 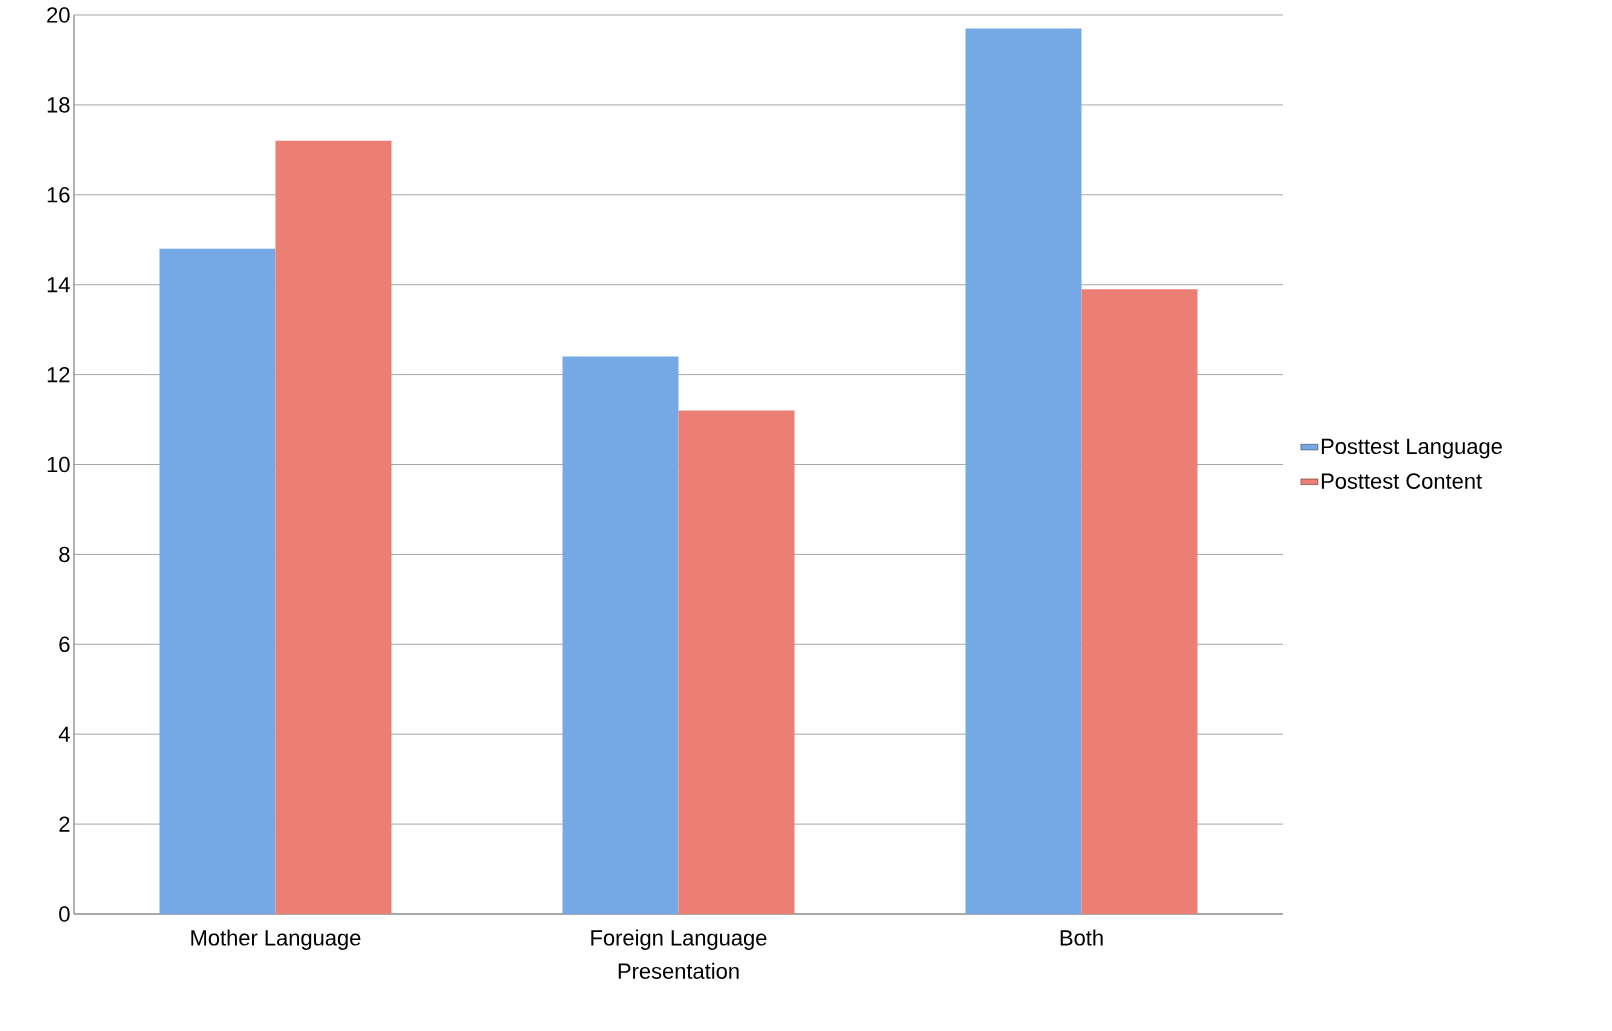 I want to click on x-tick-label: Foreign Language, so click(x=679, y=939).